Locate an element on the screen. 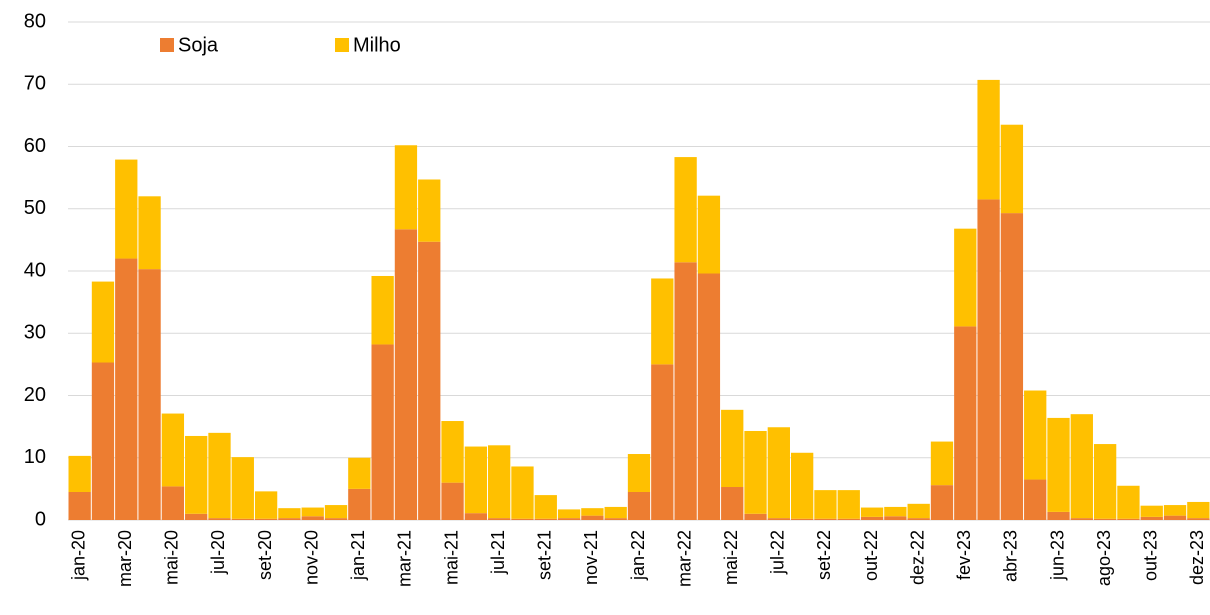 The image size is (1210, 615). y-tick-label: 10 is located at coordinates (35, 457).